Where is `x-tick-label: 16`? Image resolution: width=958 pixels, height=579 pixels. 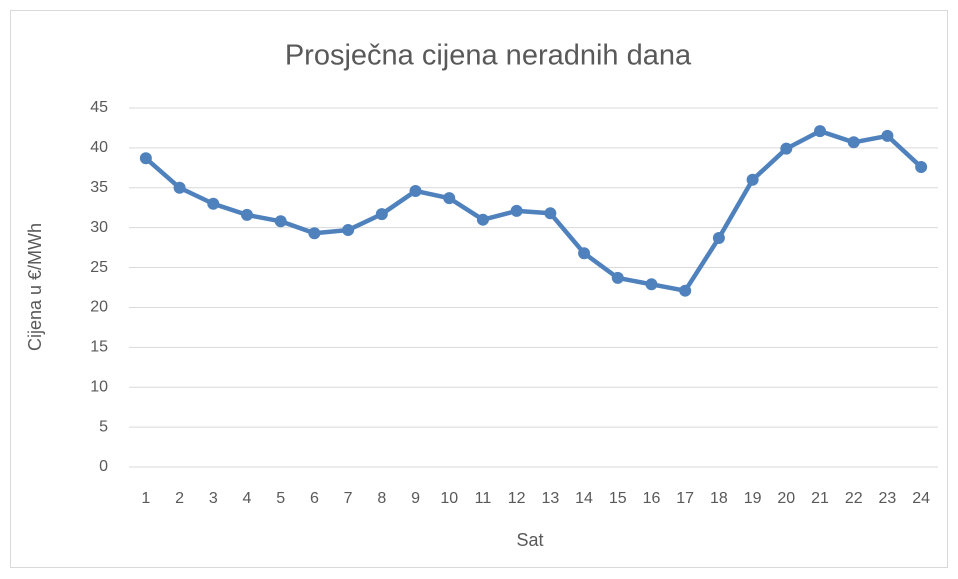
x-tick-label: 16 is located at coordinates (652, 498).